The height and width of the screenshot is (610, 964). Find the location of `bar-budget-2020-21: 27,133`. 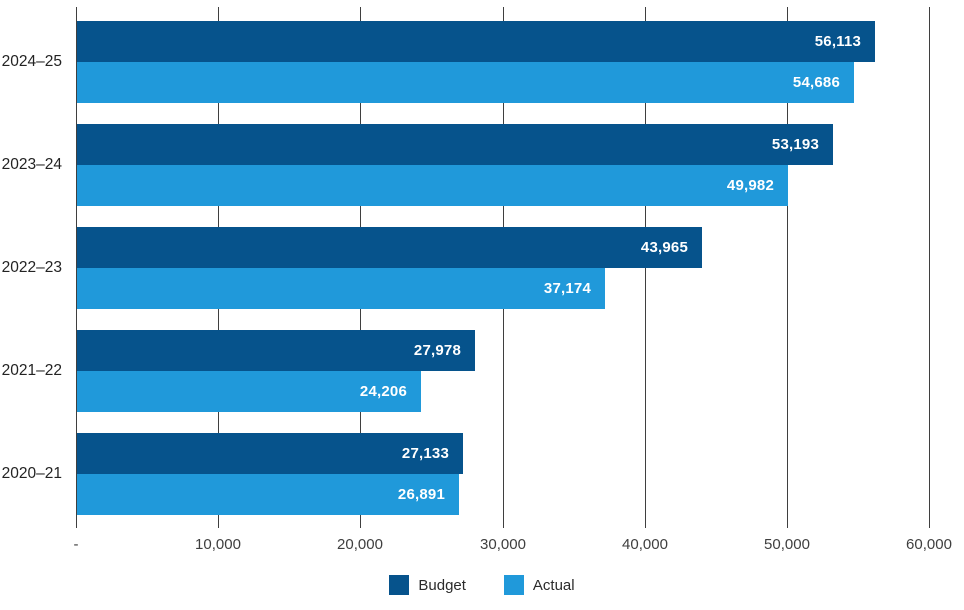

bar-budget-2020-21: 27,133 is located at coordinates (270, 453).